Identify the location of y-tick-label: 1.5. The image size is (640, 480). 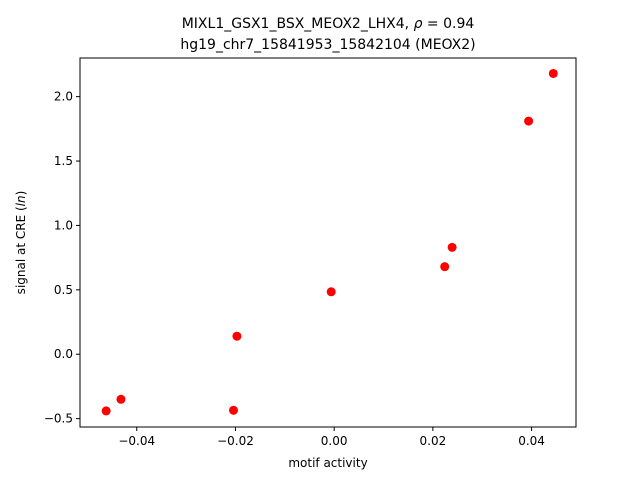
(63, 161).